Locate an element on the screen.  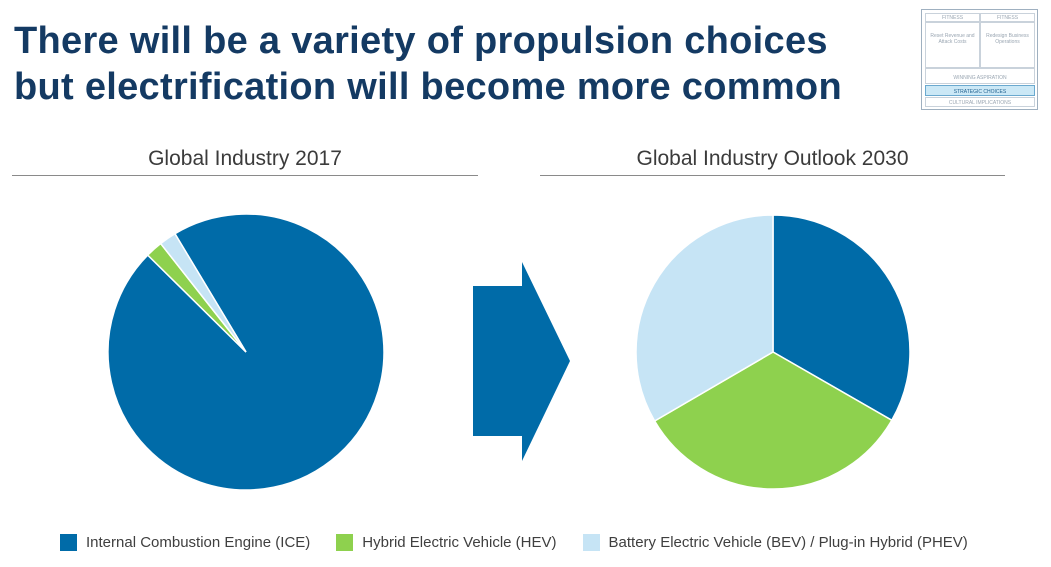
pie-slice-hev-2030 is located at coordinates (773, 420).